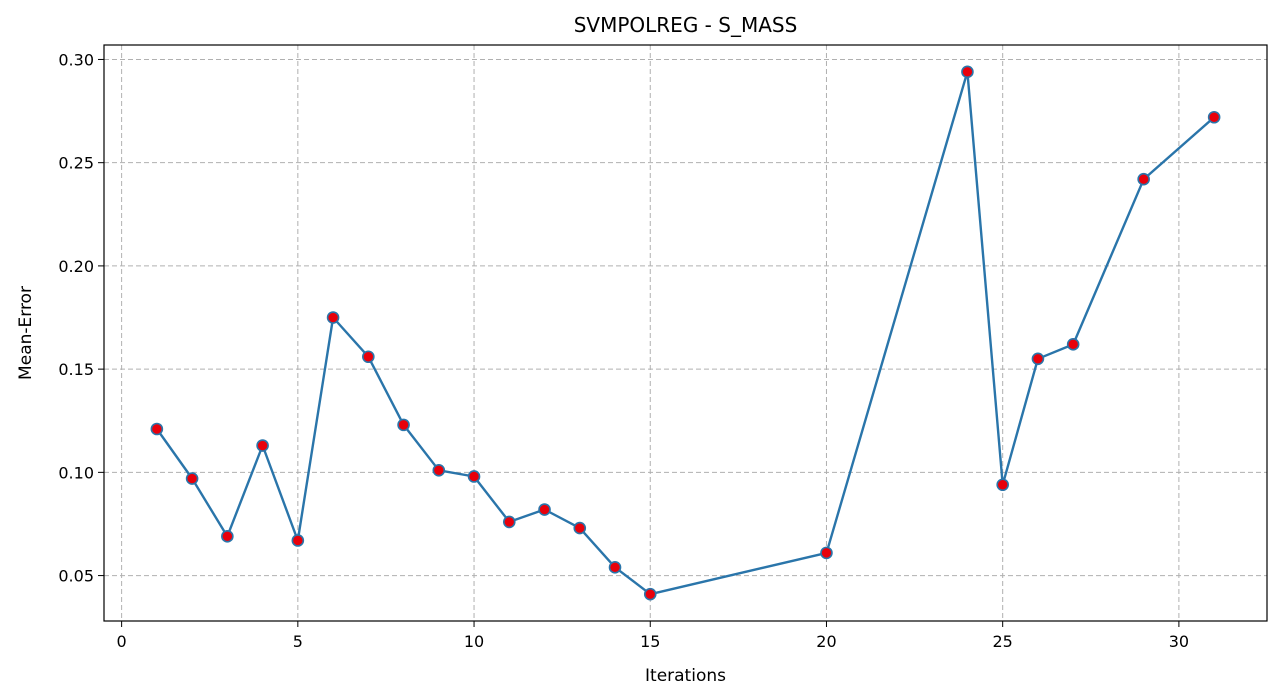  What do you see at coordinates (76, 472) in the screenshot?
I see `y-tick-label: 0.10` at bounding box center [76, 472].